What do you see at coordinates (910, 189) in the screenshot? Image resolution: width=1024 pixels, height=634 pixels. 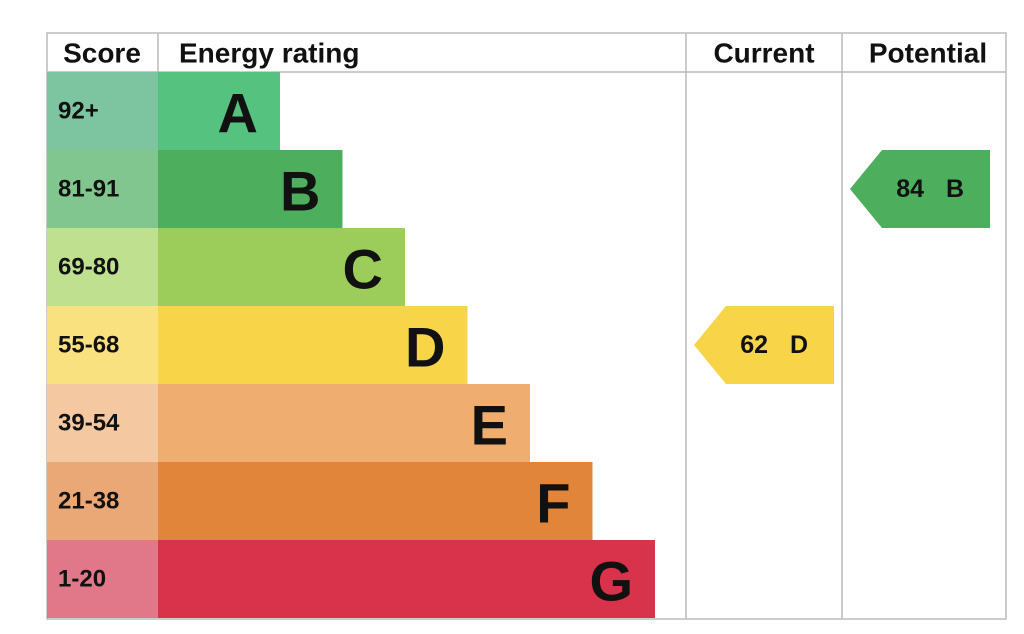 I see `potential-value: 84` at bounding box center [910, 189].